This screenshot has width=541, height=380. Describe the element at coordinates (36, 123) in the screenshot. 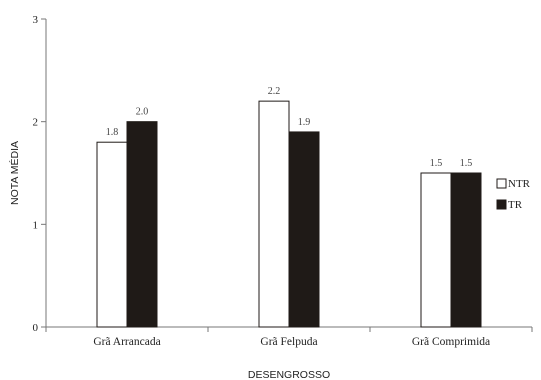

I see `y-tick-label: 2` at that location.